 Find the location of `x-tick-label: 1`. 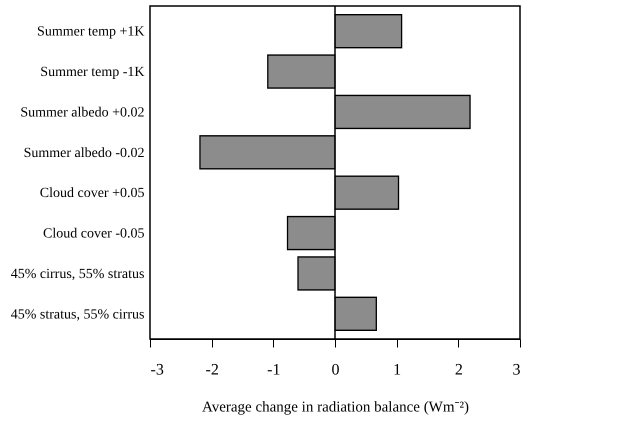

x-tick-label: 1 is located at coordinates (397, 370).